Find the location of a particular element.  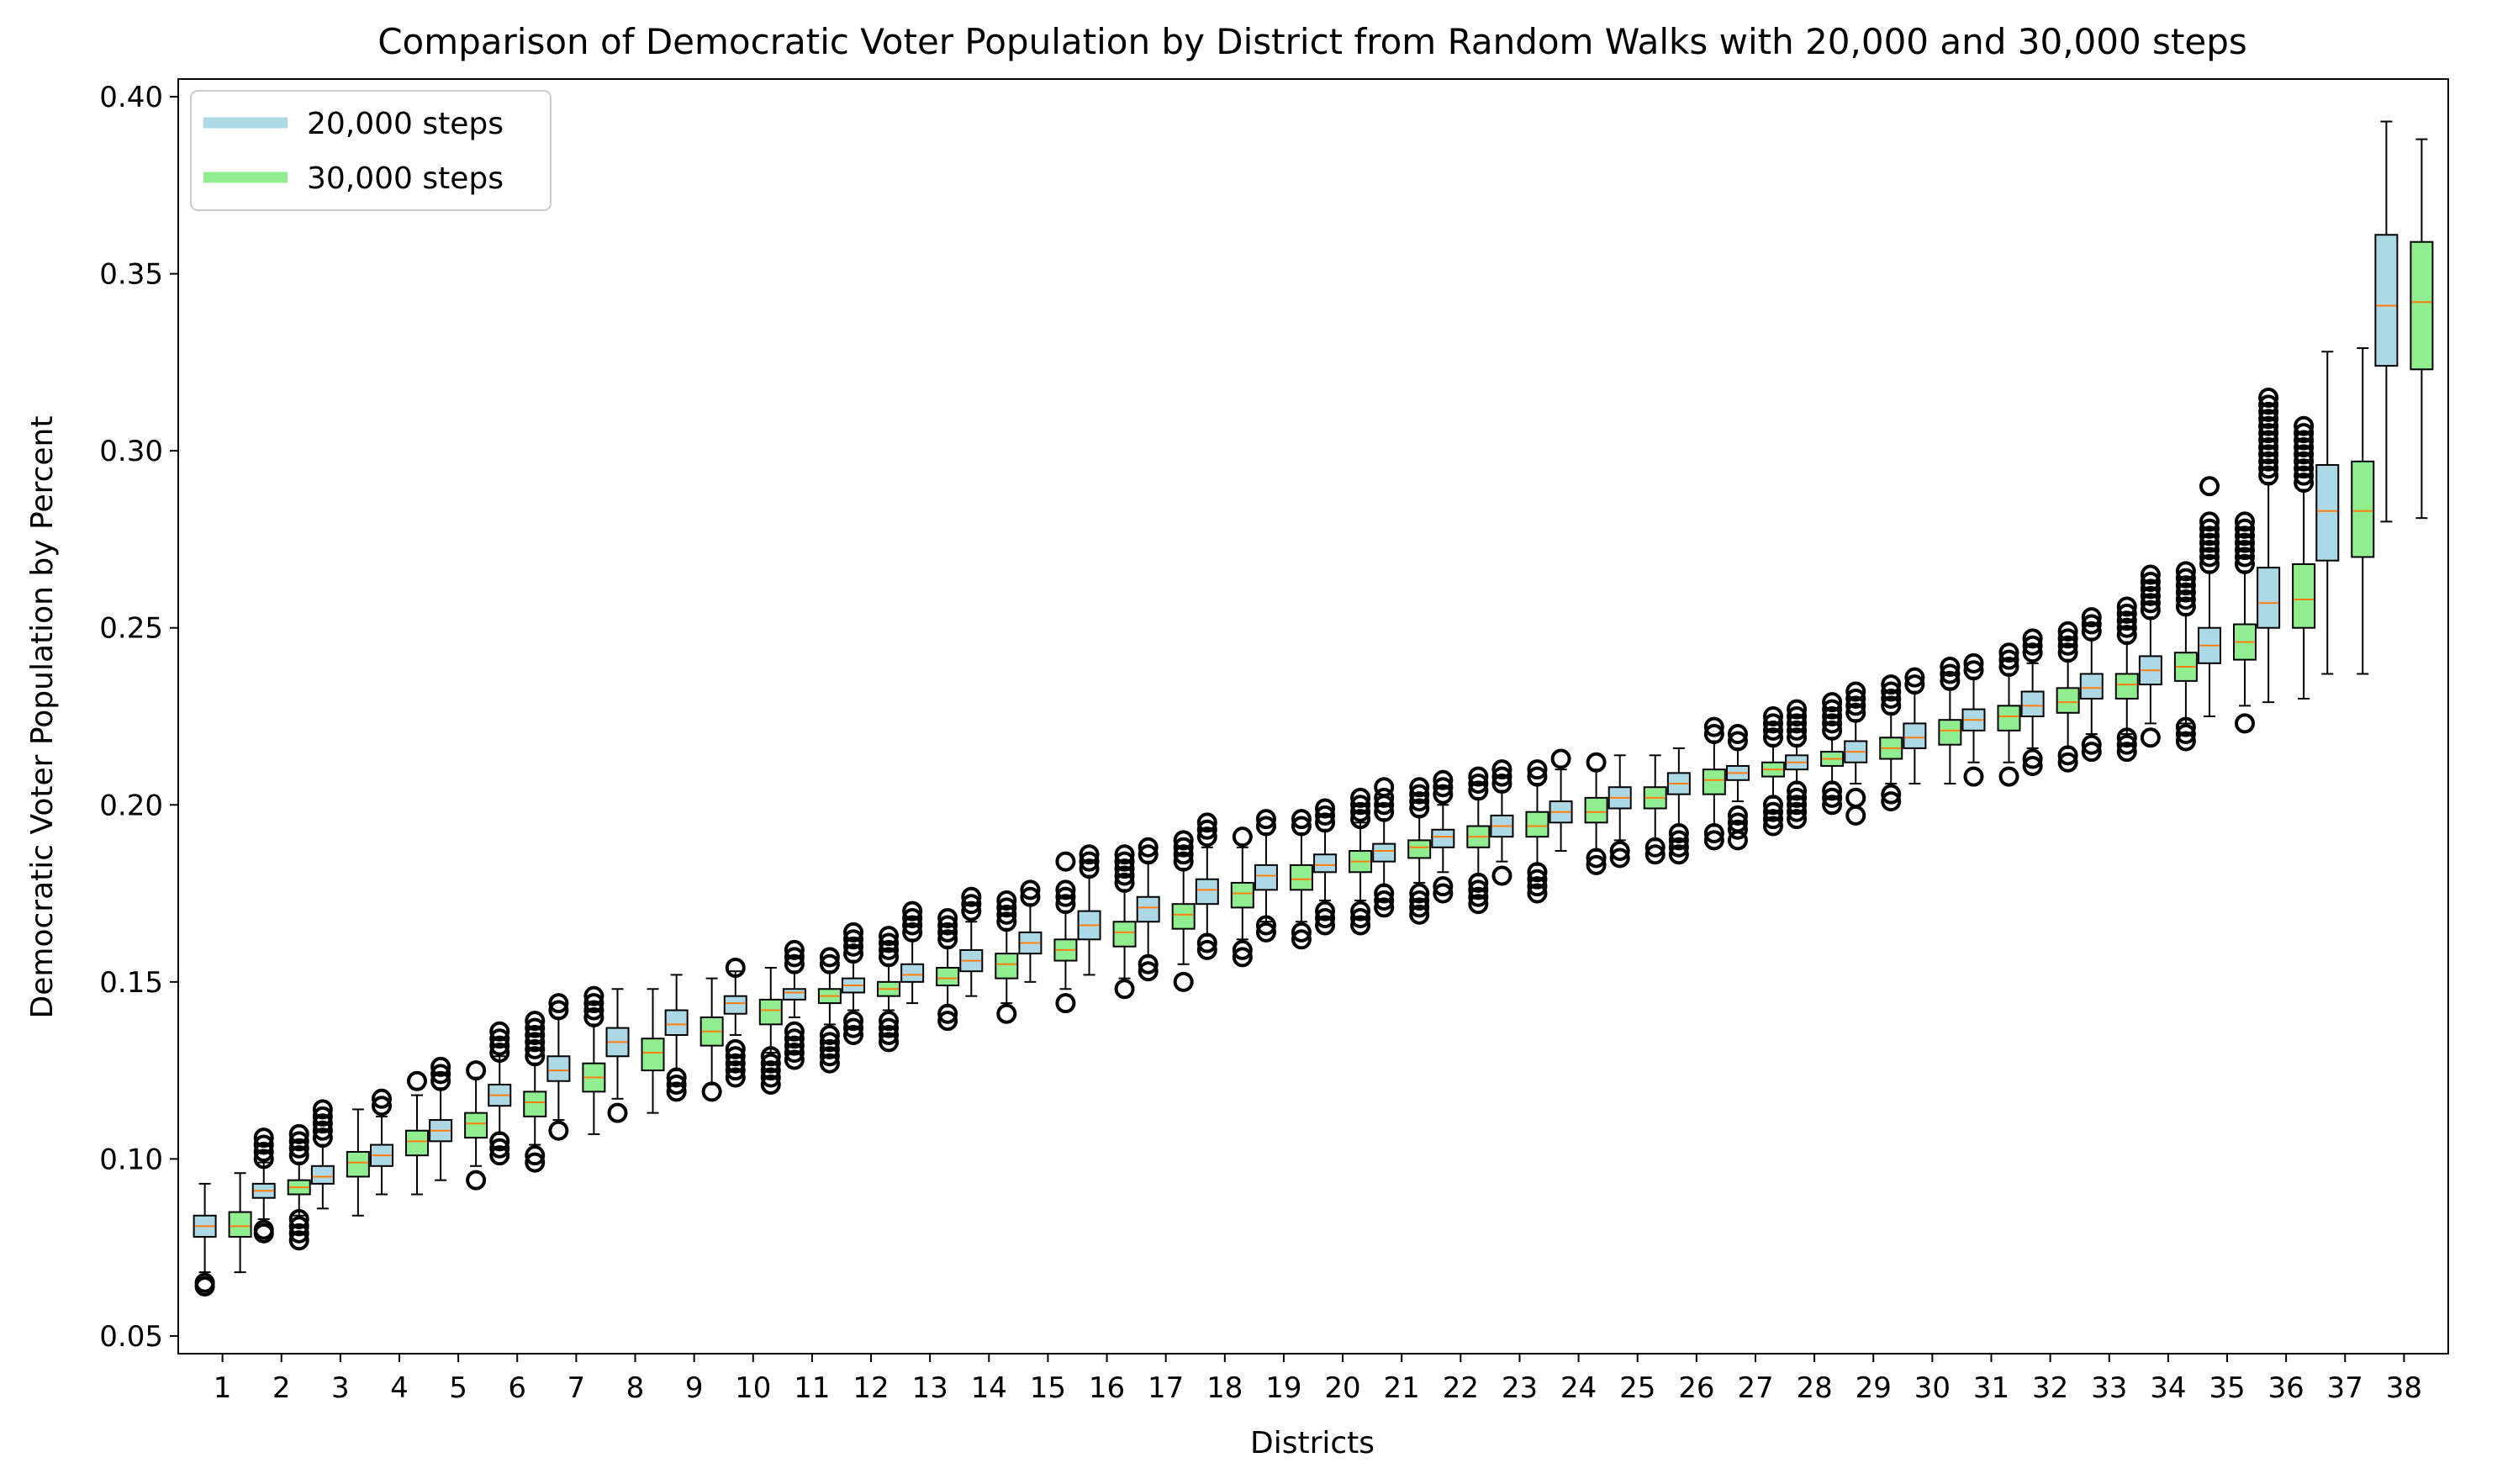

x-tick-label: 32 is located at coordinates (2050, 1388).